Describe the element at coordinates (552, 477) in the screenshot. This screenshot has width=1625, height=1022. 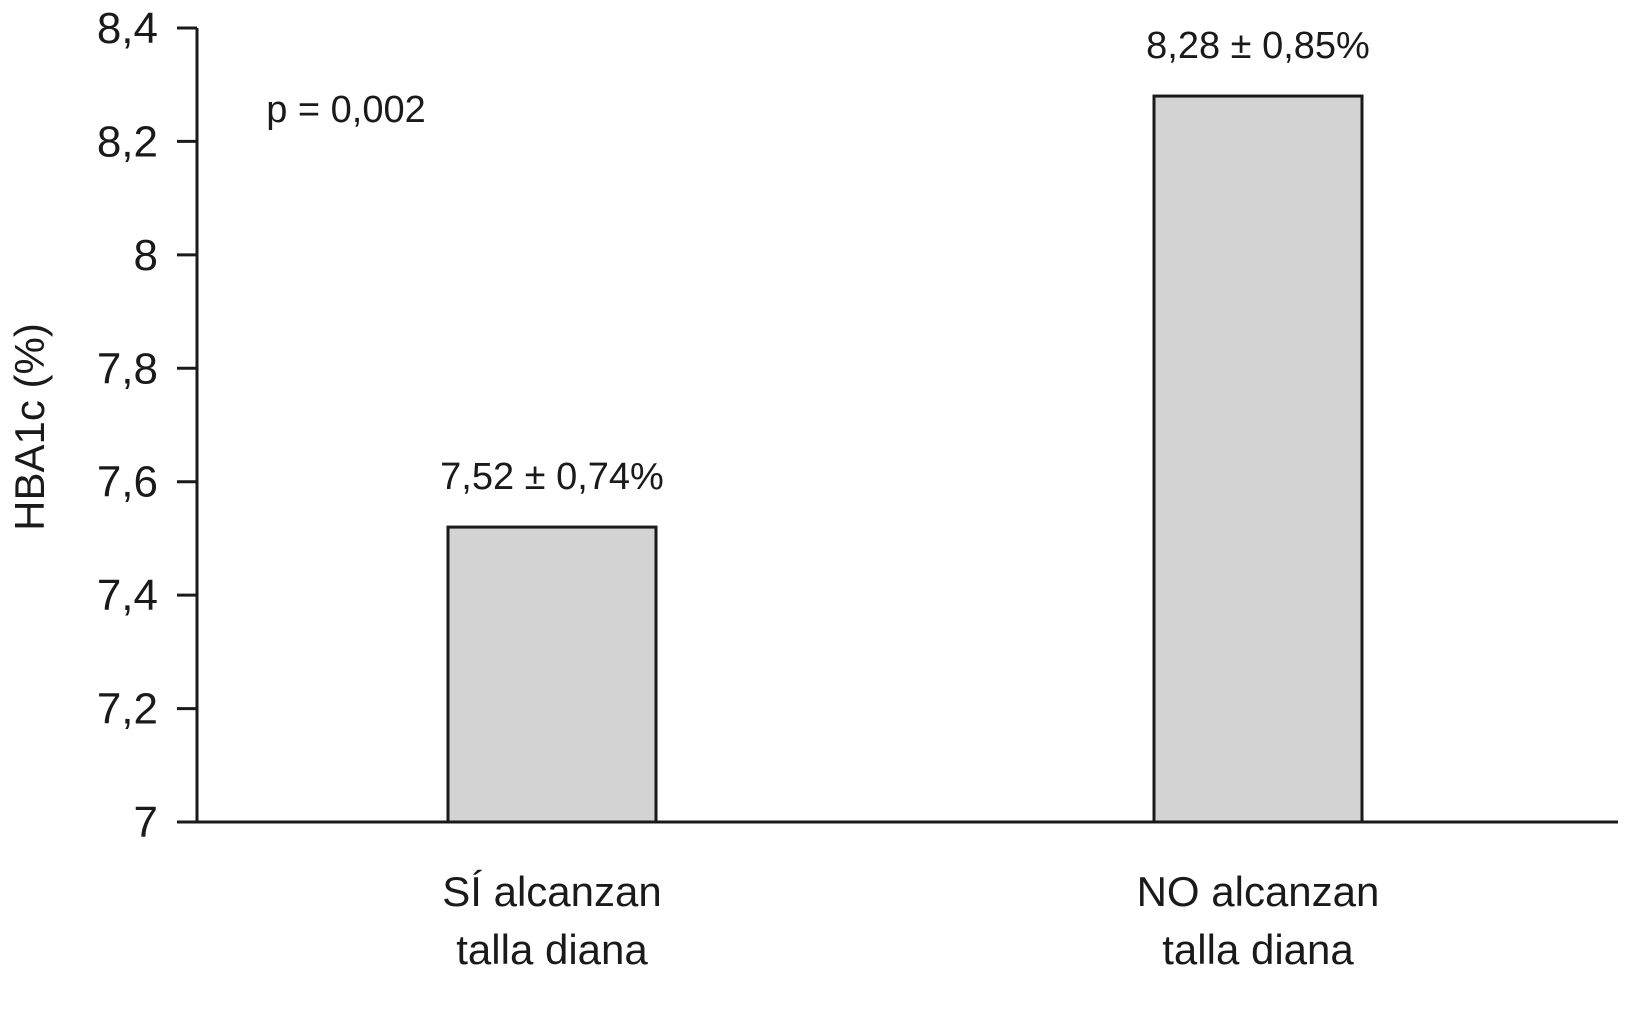
I see `bar-value-label-1: 7,52 ± 0,74%` at that location.